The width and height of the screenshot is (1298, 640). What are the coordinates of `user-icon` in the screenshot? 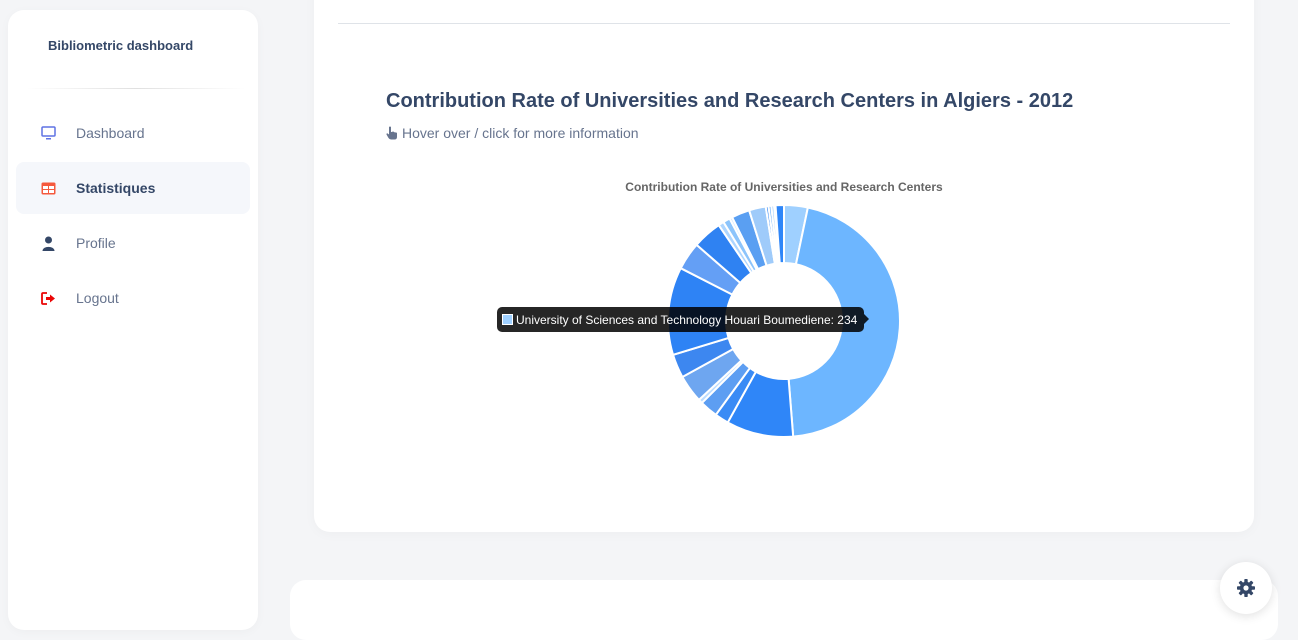 It's located at (48, 243).